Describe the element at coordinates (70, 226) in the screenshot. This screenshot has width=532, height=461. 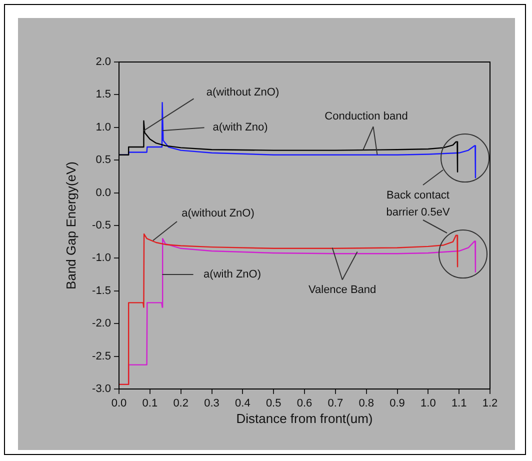
I see `y-axis-title: Band Gap Energy(eV)` at that location.